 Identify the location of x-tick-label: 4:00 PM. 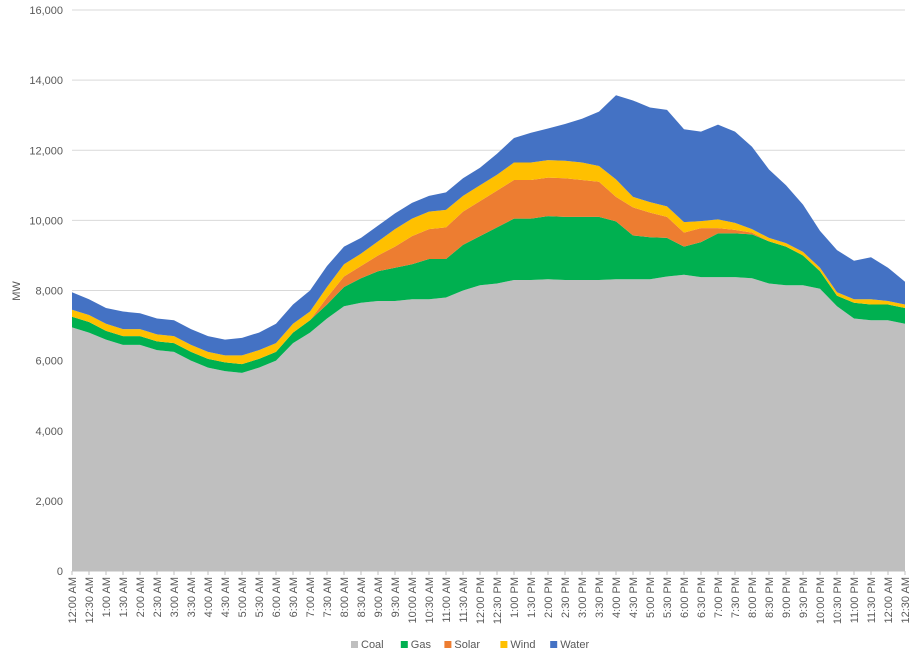
(617, 597).